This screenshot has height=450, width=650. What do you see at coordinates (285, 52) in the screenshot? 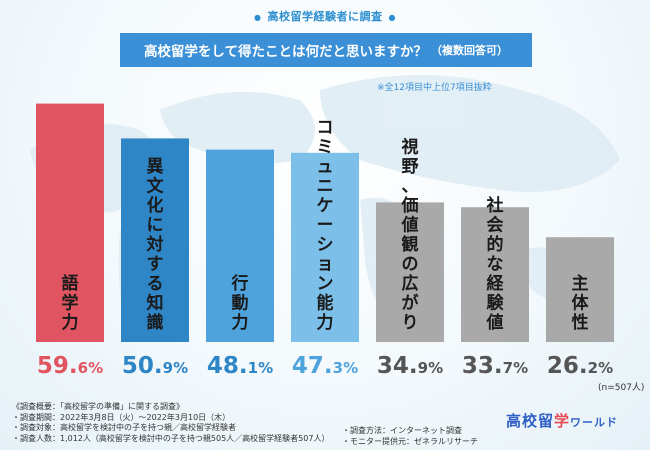
I see `question-text: 高校留学をして得たことは何だと思いますか？` at bounding box center [285, 52].